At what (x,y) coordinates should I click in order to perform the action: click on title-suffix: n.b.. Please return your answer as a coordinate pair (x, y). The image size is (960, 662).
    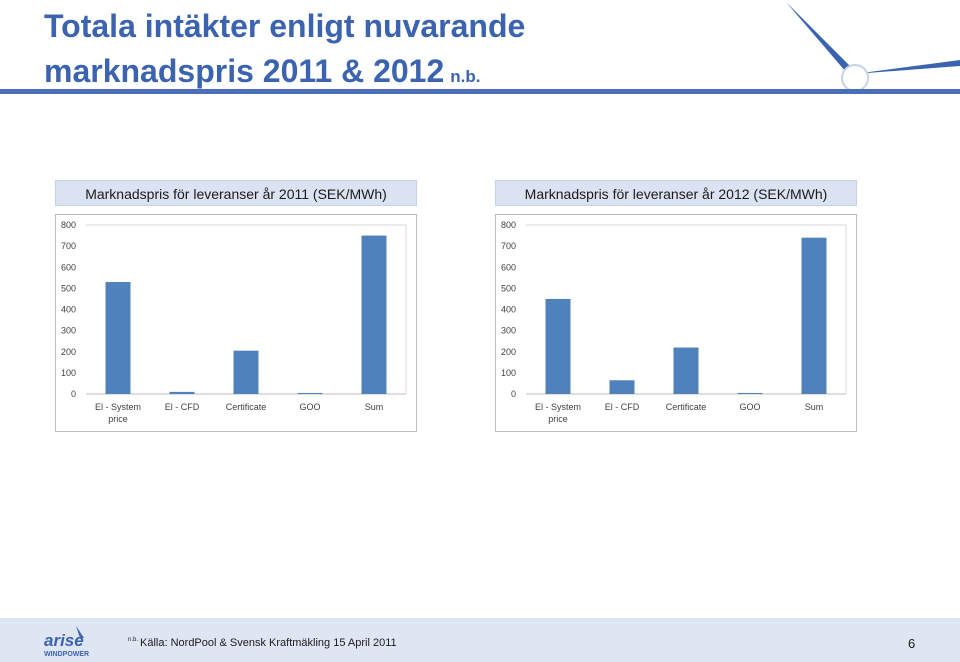
    Looking at the image, I should click on (465, 76).